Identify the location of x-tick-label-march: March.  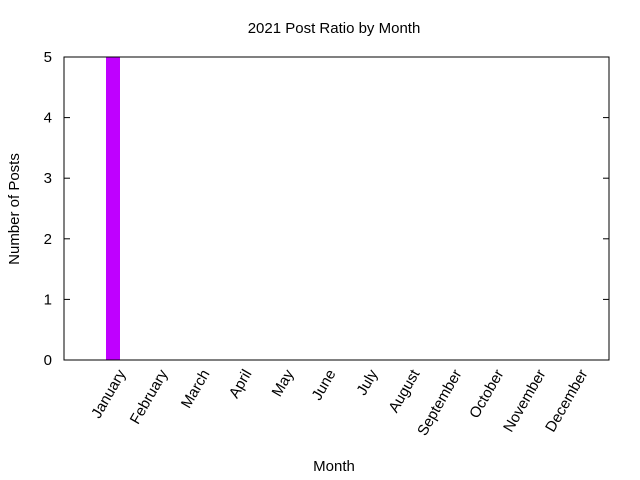
(196, 389).